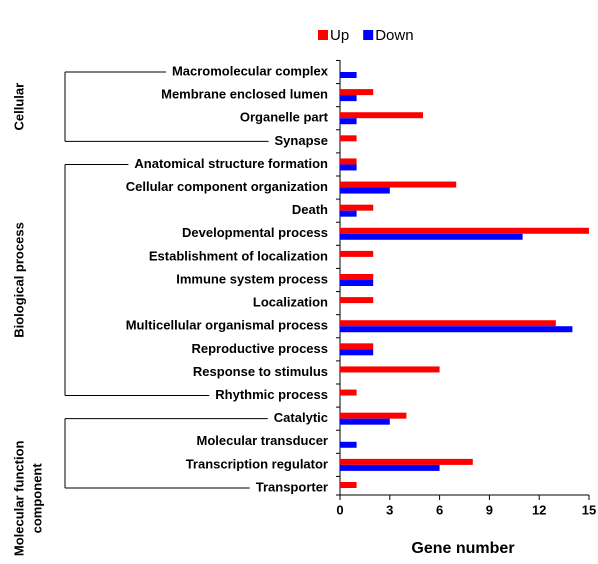  I want to click on category-label: Membrane enclosed lumen, so click(244, 94).